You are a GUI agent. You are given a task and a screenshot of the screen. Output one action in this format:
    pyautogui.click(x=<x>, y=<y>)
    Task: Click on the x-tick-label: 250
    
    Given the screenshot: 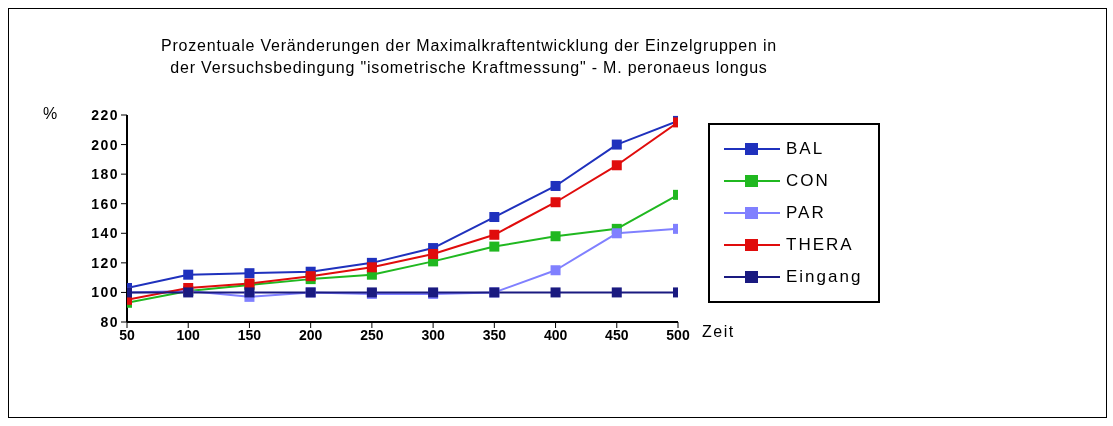 What is the action you would take?
    pyautogui.click(x=372, y=334)
    